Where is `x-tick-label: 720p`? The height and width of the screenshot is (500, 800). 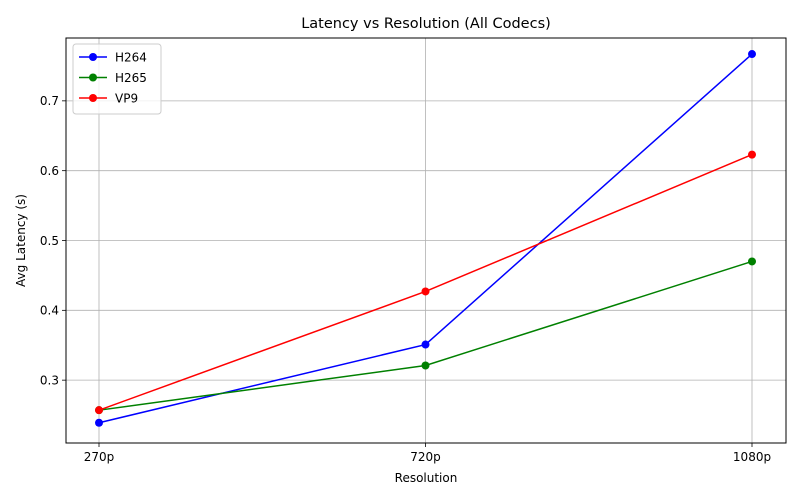
x-tick-label: 720p is located at coordinates (425, 457).